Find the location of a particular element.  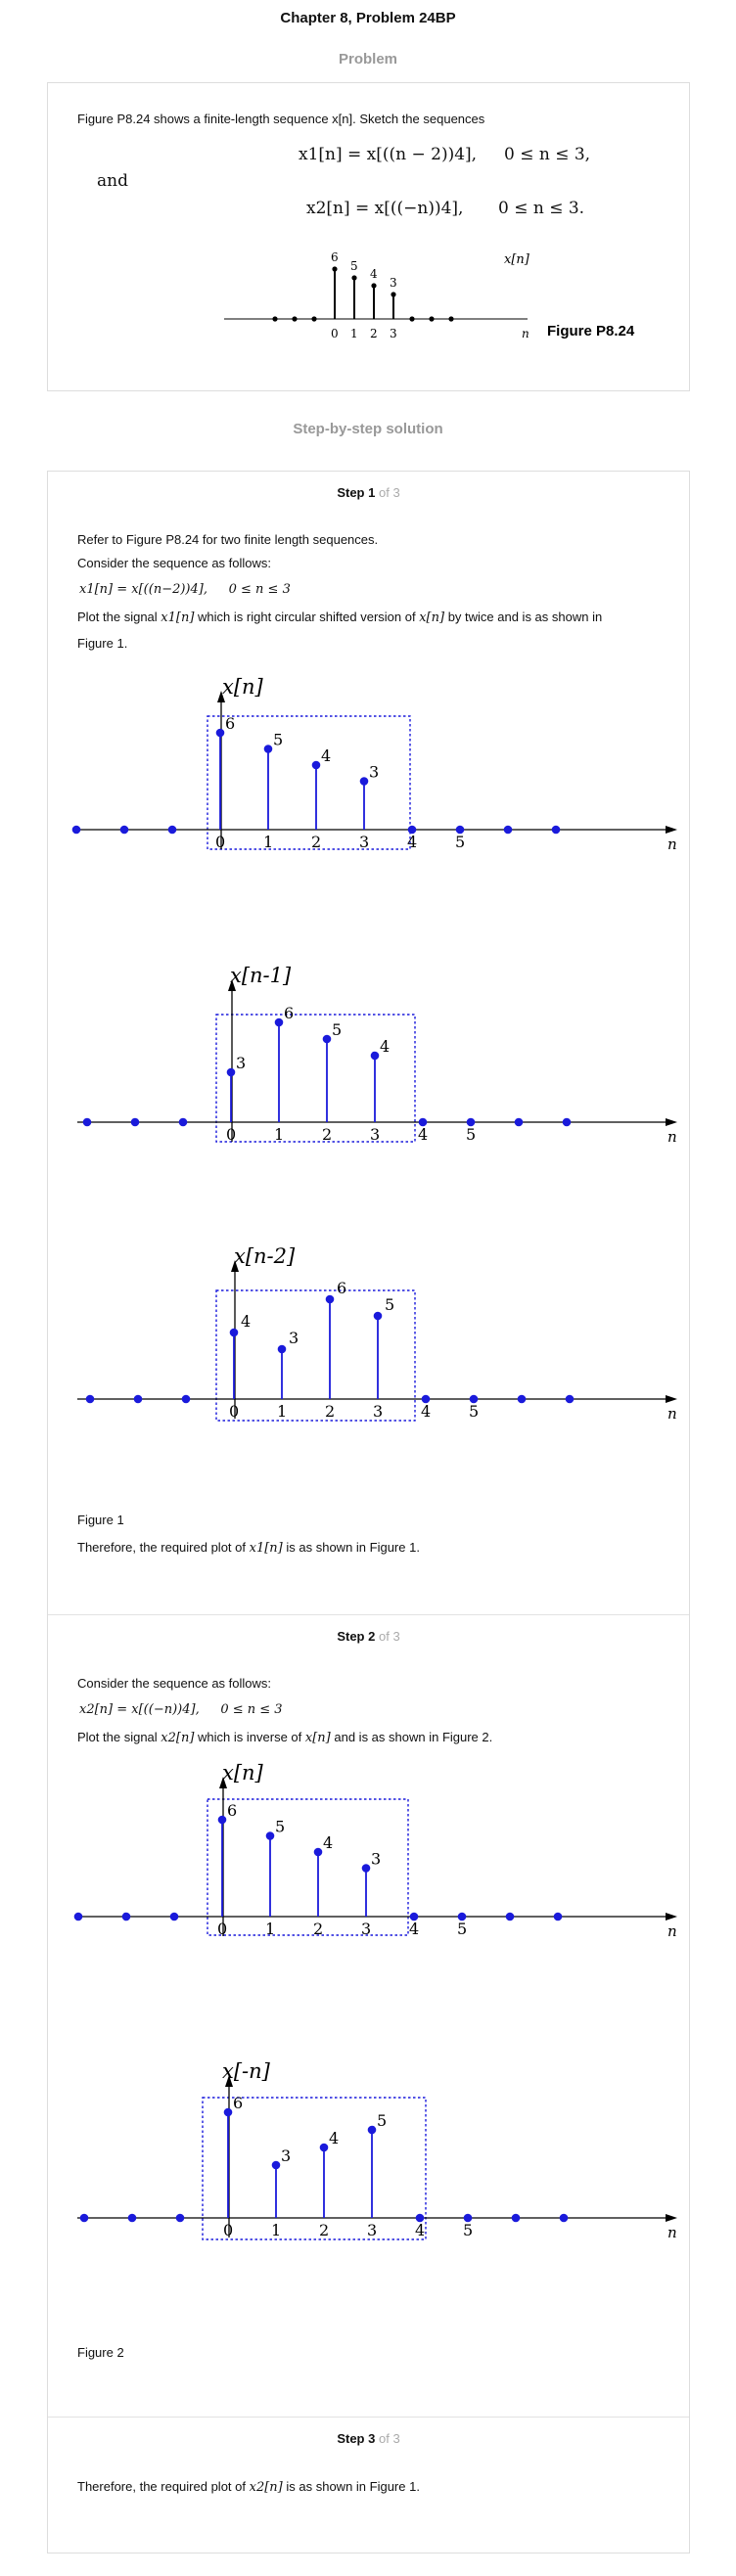

problem-eq1: x1[n] = x[((n − 2))4], is located at coordinates (388, 154).